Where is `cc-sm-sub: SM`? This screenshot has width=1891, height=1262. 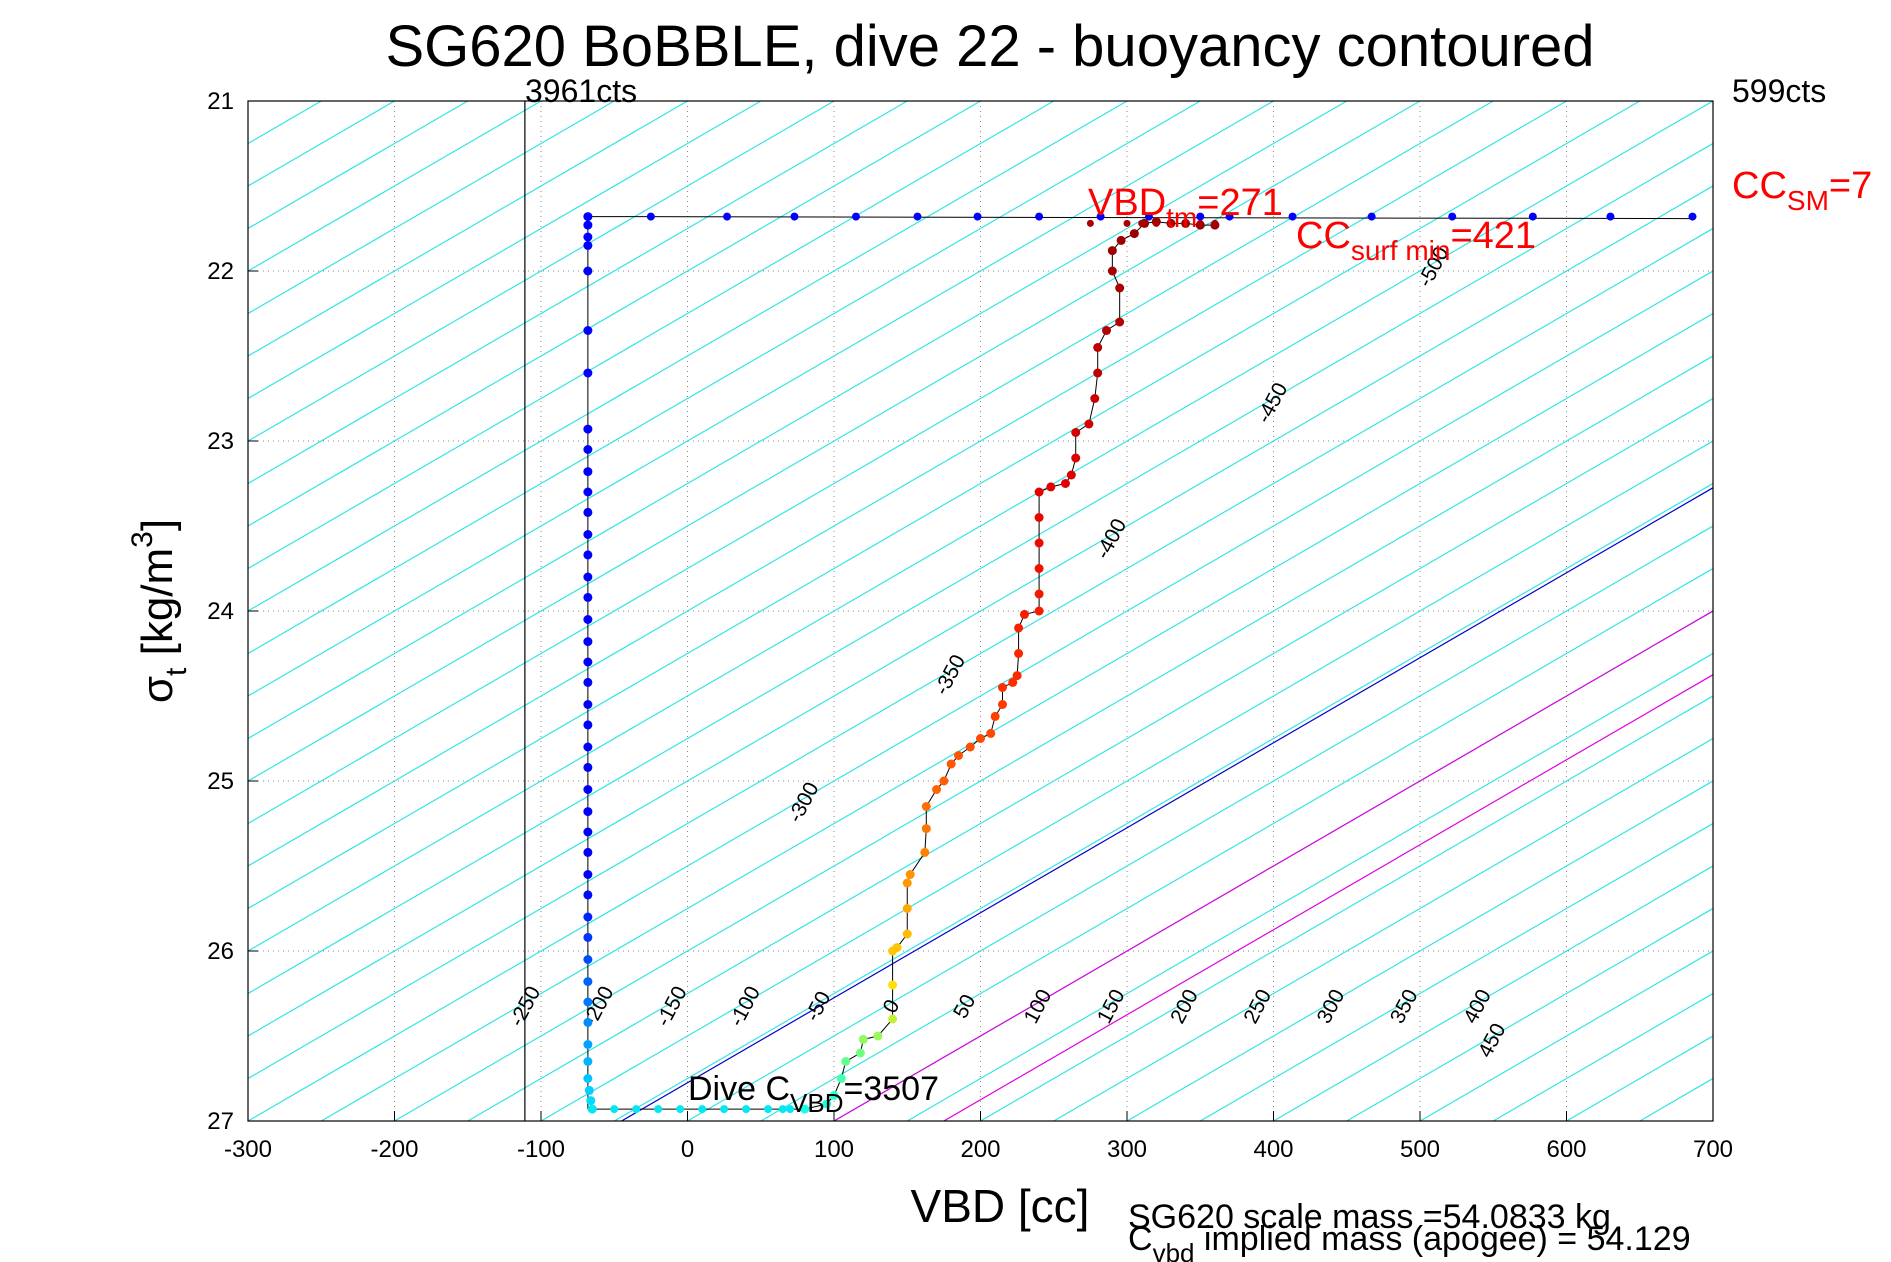
cc-sm-sub: SM is located at coordinates (1808, 200).